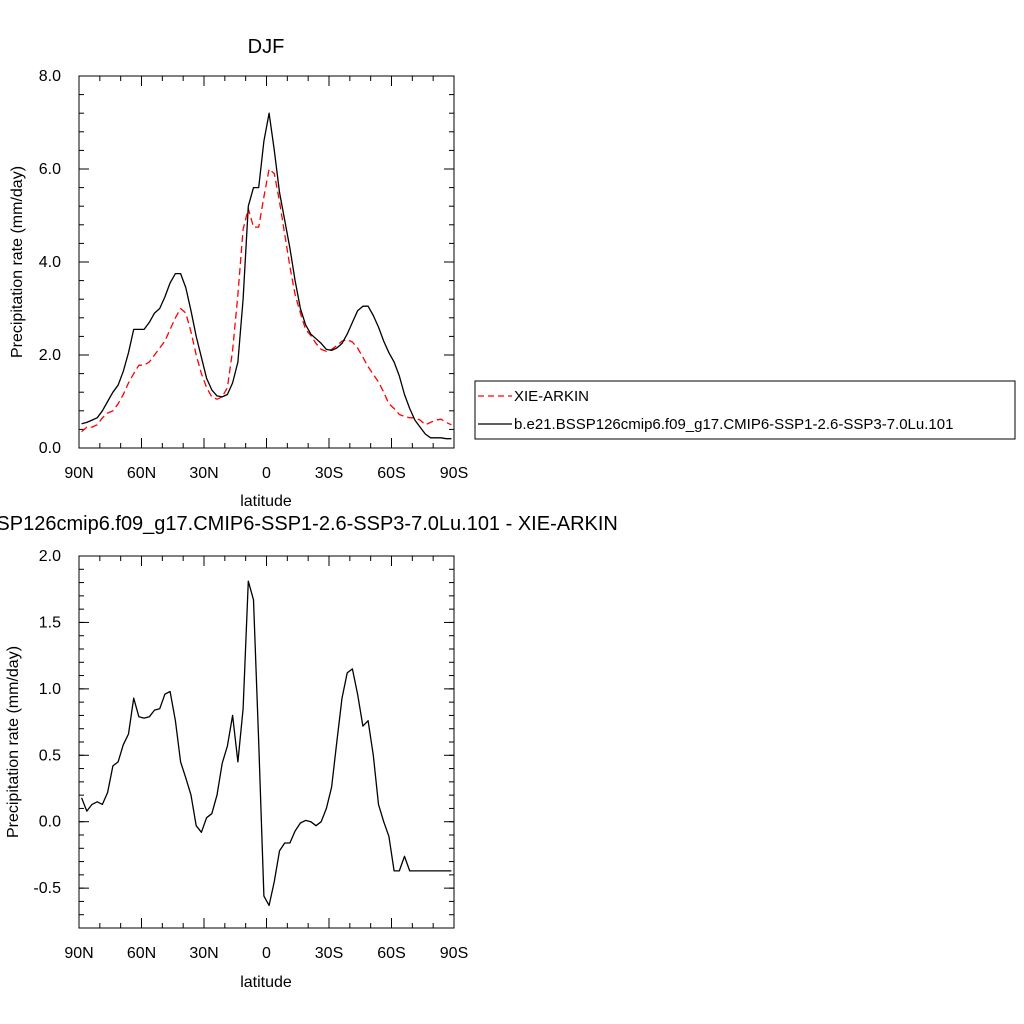  I want to click on panel-bottom-ylabel: Precipitation rate (mm/day), so click(13, 742).